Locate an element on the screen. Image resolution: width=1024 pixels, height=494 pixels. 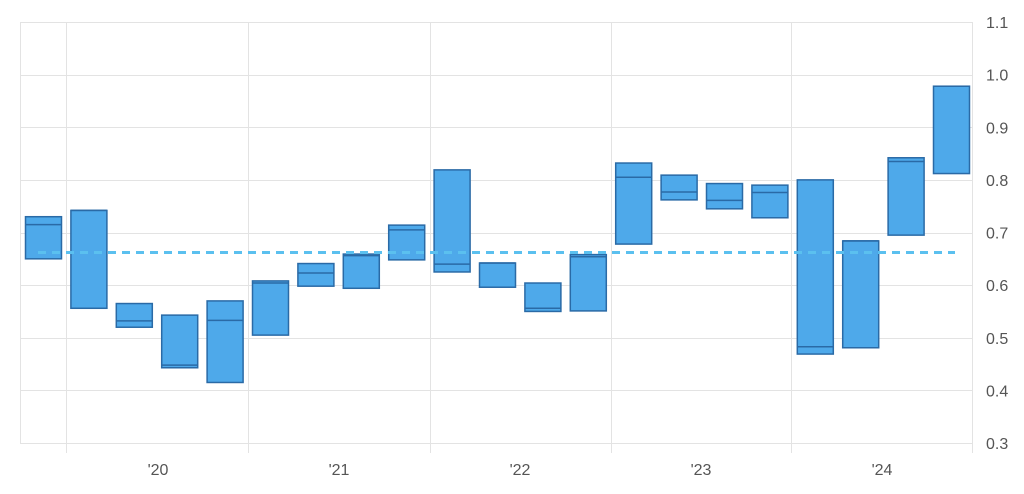
y-tick-label-4: 0.7 is located at coordinates (997, 234).